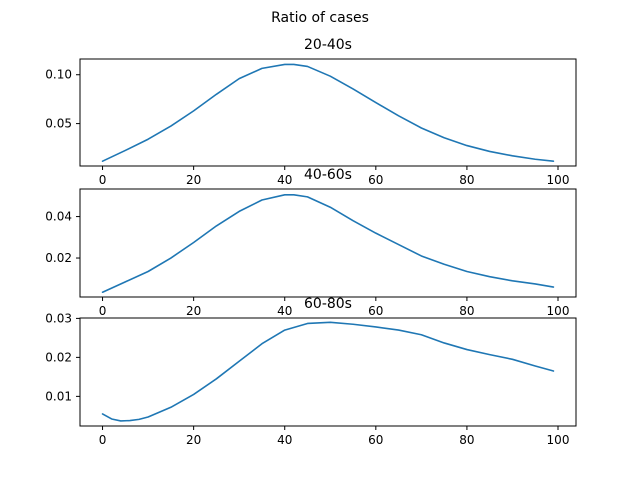 The width and height of the screenshot is (640, 480). Describe the element at coordinates (58, 124) in the screenshot. I see `y-tick-label-0-0: 0.05` at that location.